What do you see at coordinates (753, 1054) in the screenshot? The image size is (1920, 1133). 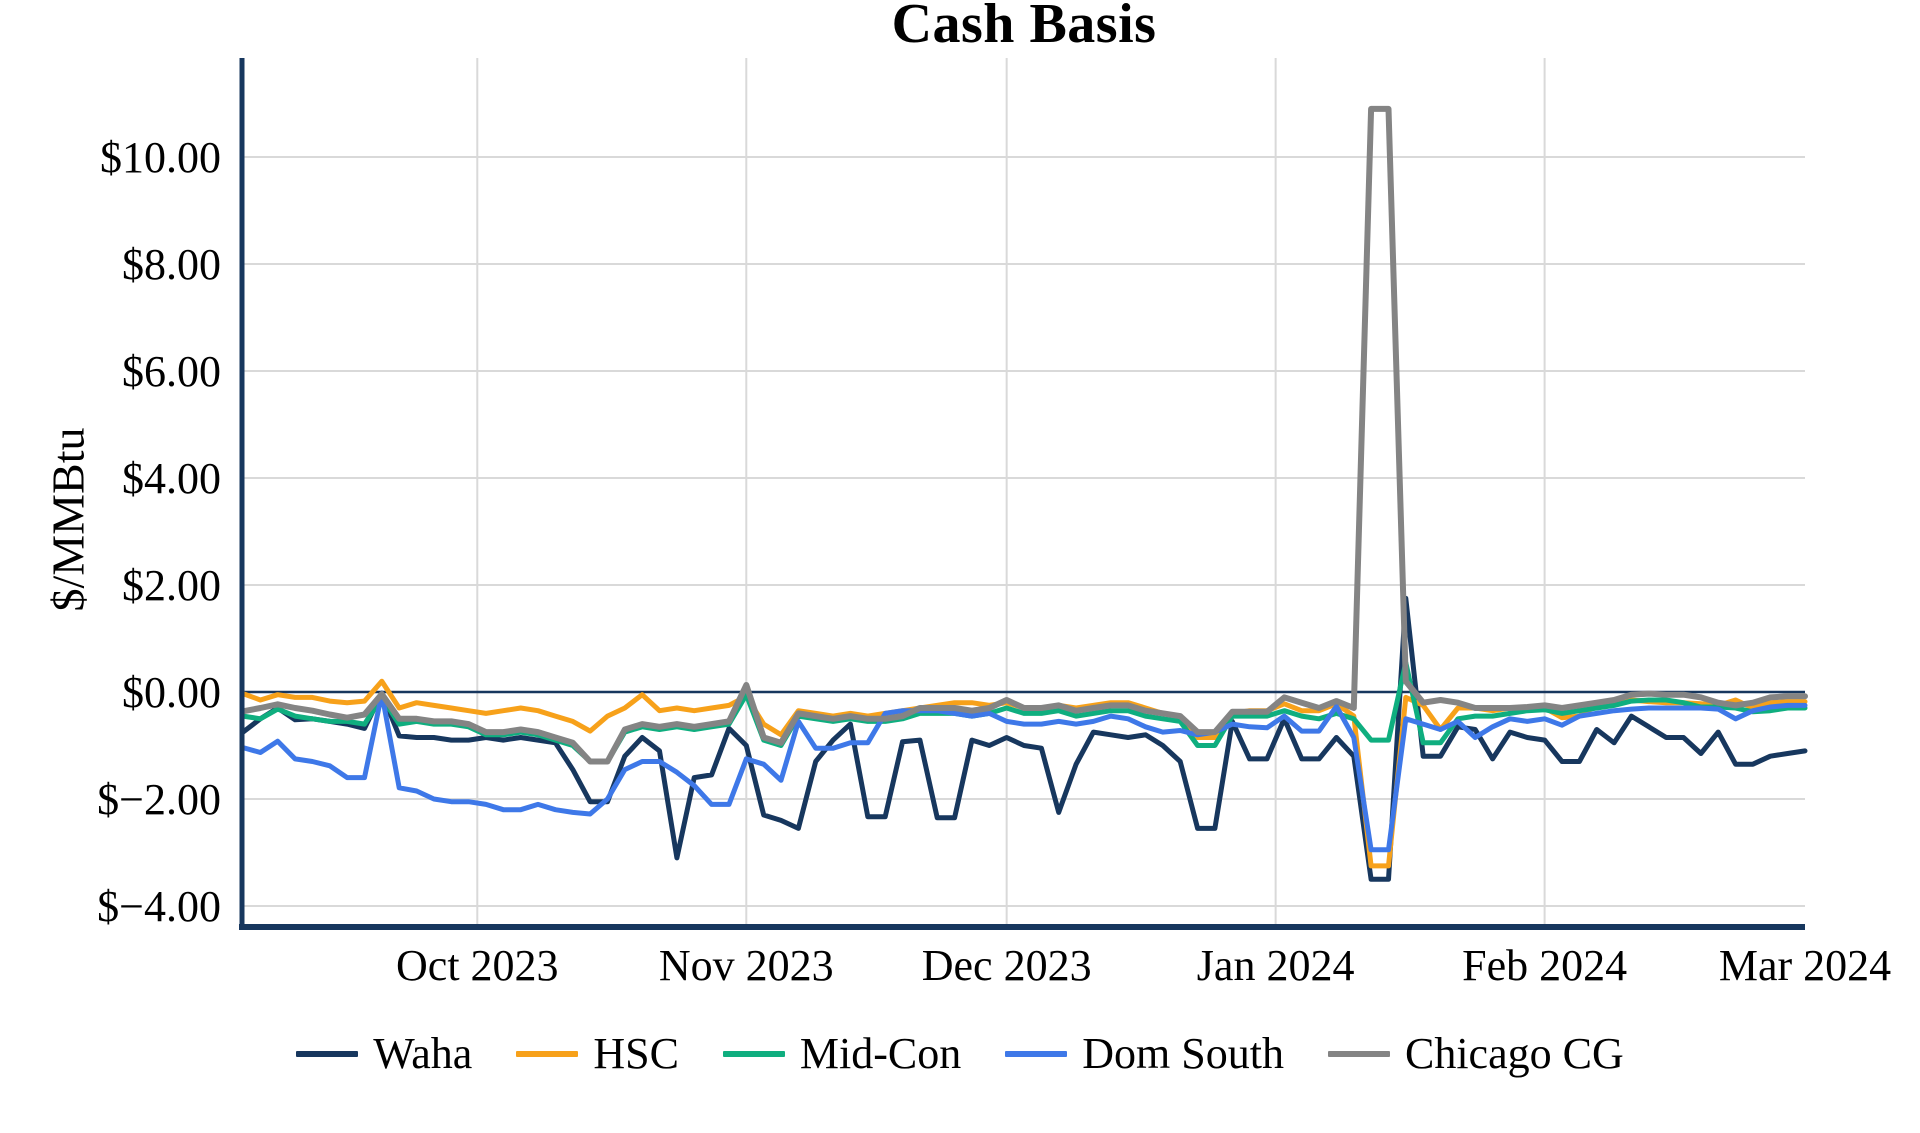 I see `legend-swatch-mid-con-icon` at bounding box center [753, 1054].